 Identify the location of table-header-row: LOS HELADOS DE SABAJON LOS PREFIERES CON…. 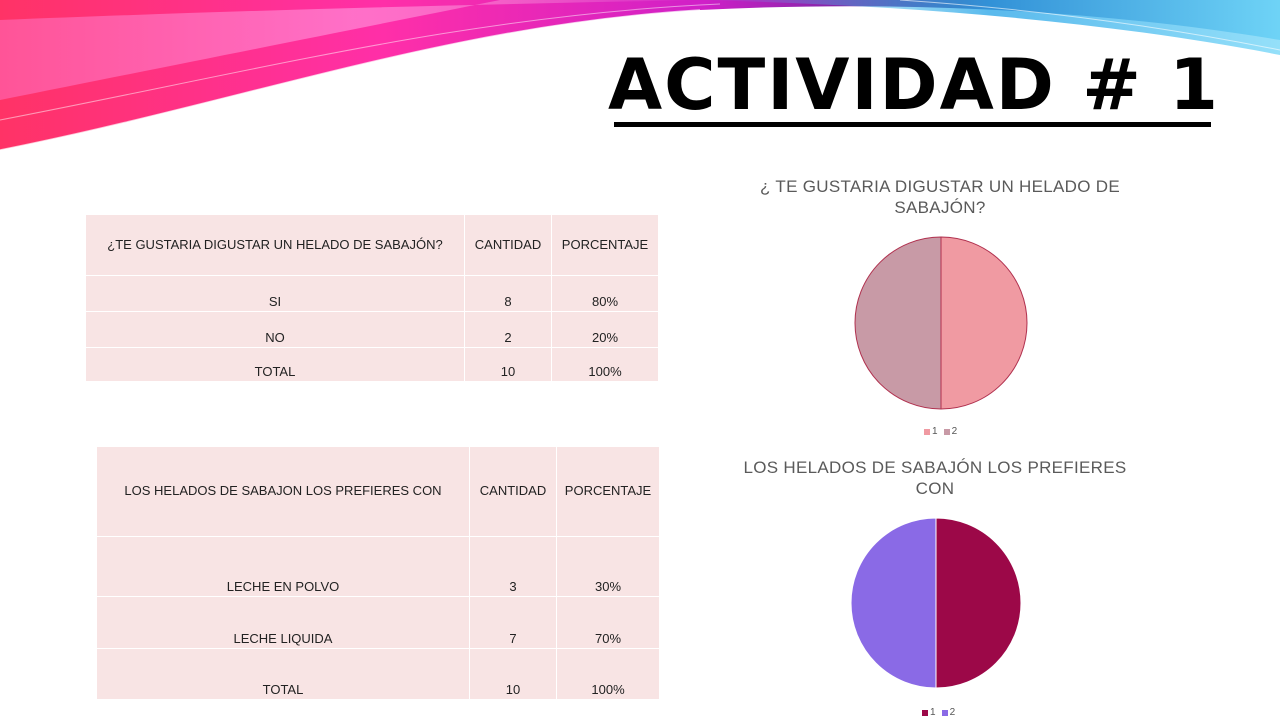
(378, 491).